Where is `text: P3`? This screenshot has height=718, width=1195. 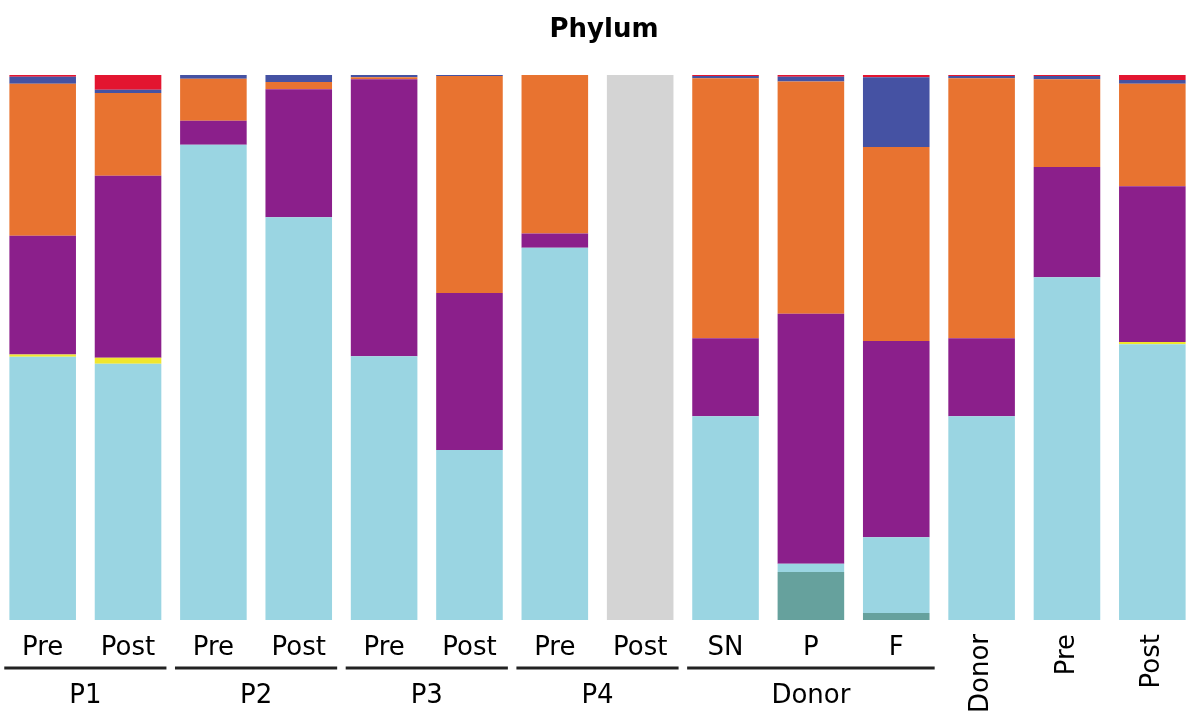 text: P3 is located at coordinates (426, 693).